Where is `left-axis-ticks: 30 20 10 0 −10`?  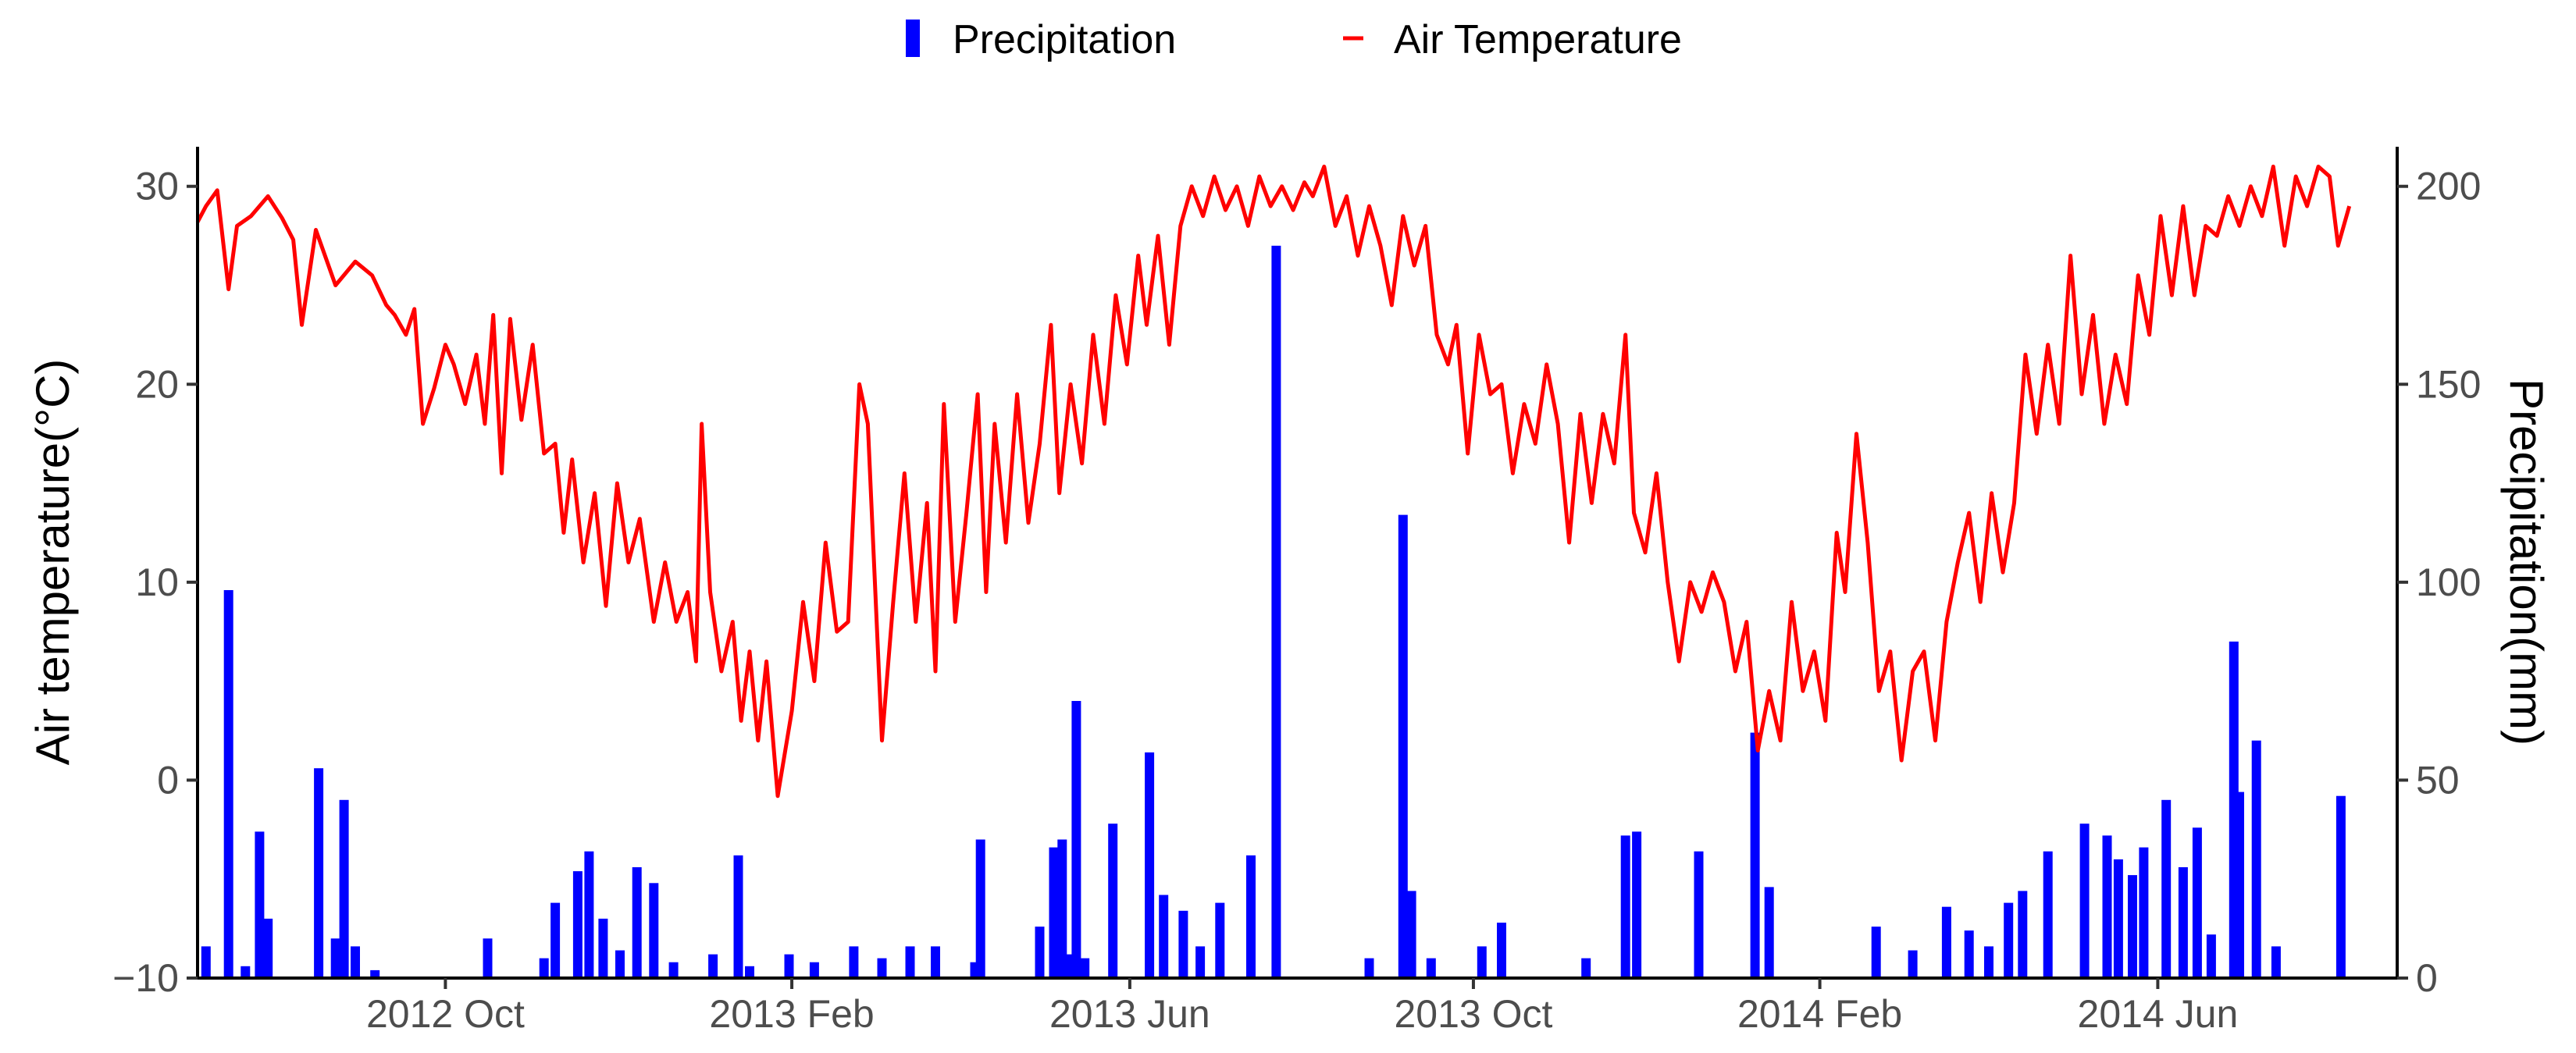 left-axis-ticks: 30 20 10 0 −10 is located at coordinates (155, 583).